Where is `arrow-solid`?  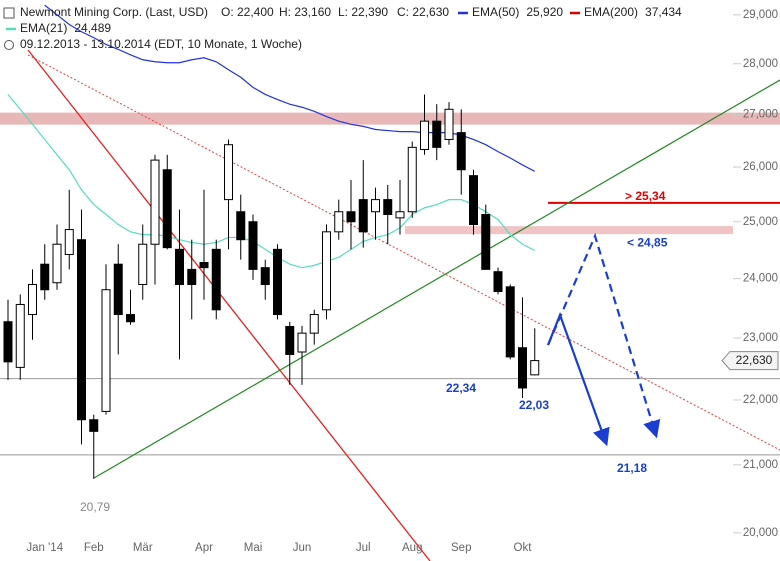
arrow-solid is located at coordinates (578, 379).